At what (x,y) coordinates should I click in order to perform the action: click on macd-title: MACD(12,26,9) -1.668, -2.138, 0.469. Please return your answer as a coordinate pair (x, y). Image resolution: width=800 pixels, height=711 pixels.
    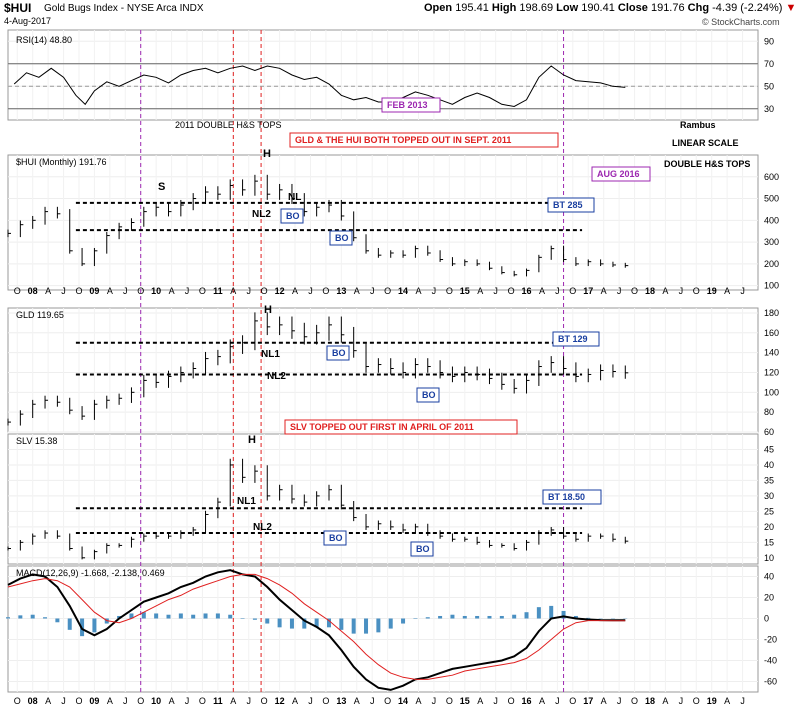
    Looking at the image, I should click on (90, 573).